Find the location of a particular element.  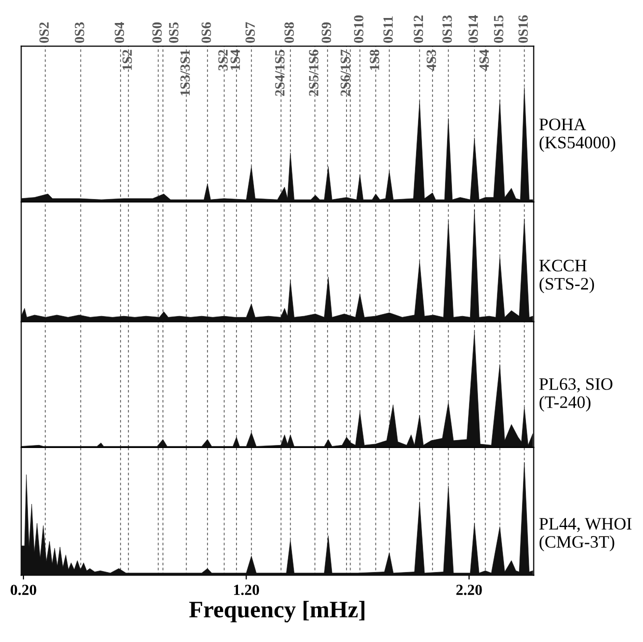

annotation: 2S6/1S7 is located at coordinates (345, 73).